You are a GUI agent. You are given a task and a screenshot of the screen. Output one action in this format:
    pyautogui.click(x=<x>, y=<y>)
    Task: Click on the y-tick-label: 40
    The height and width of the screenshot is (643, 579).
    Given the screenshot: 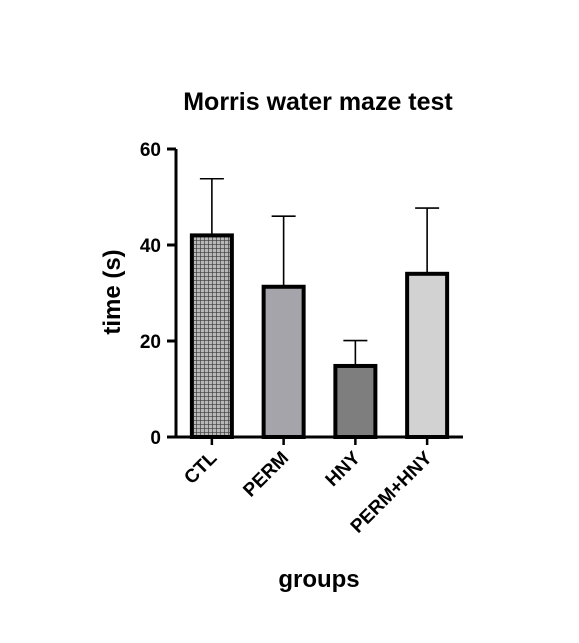 What is the action you would take?
    pyautogui.click(x=150, y=246)
    